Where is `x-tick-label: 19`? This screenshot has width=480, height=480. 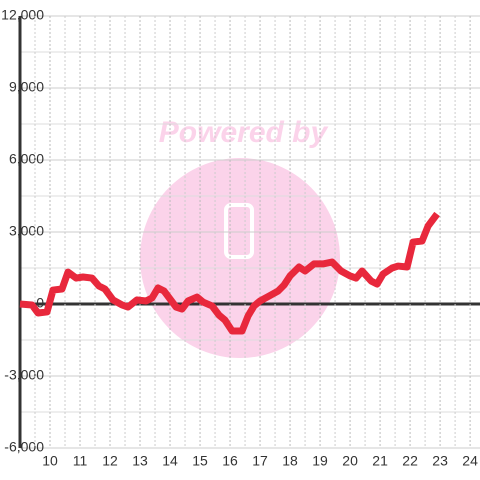
x-tick-label: 19 is located at coordinates (320, 461).